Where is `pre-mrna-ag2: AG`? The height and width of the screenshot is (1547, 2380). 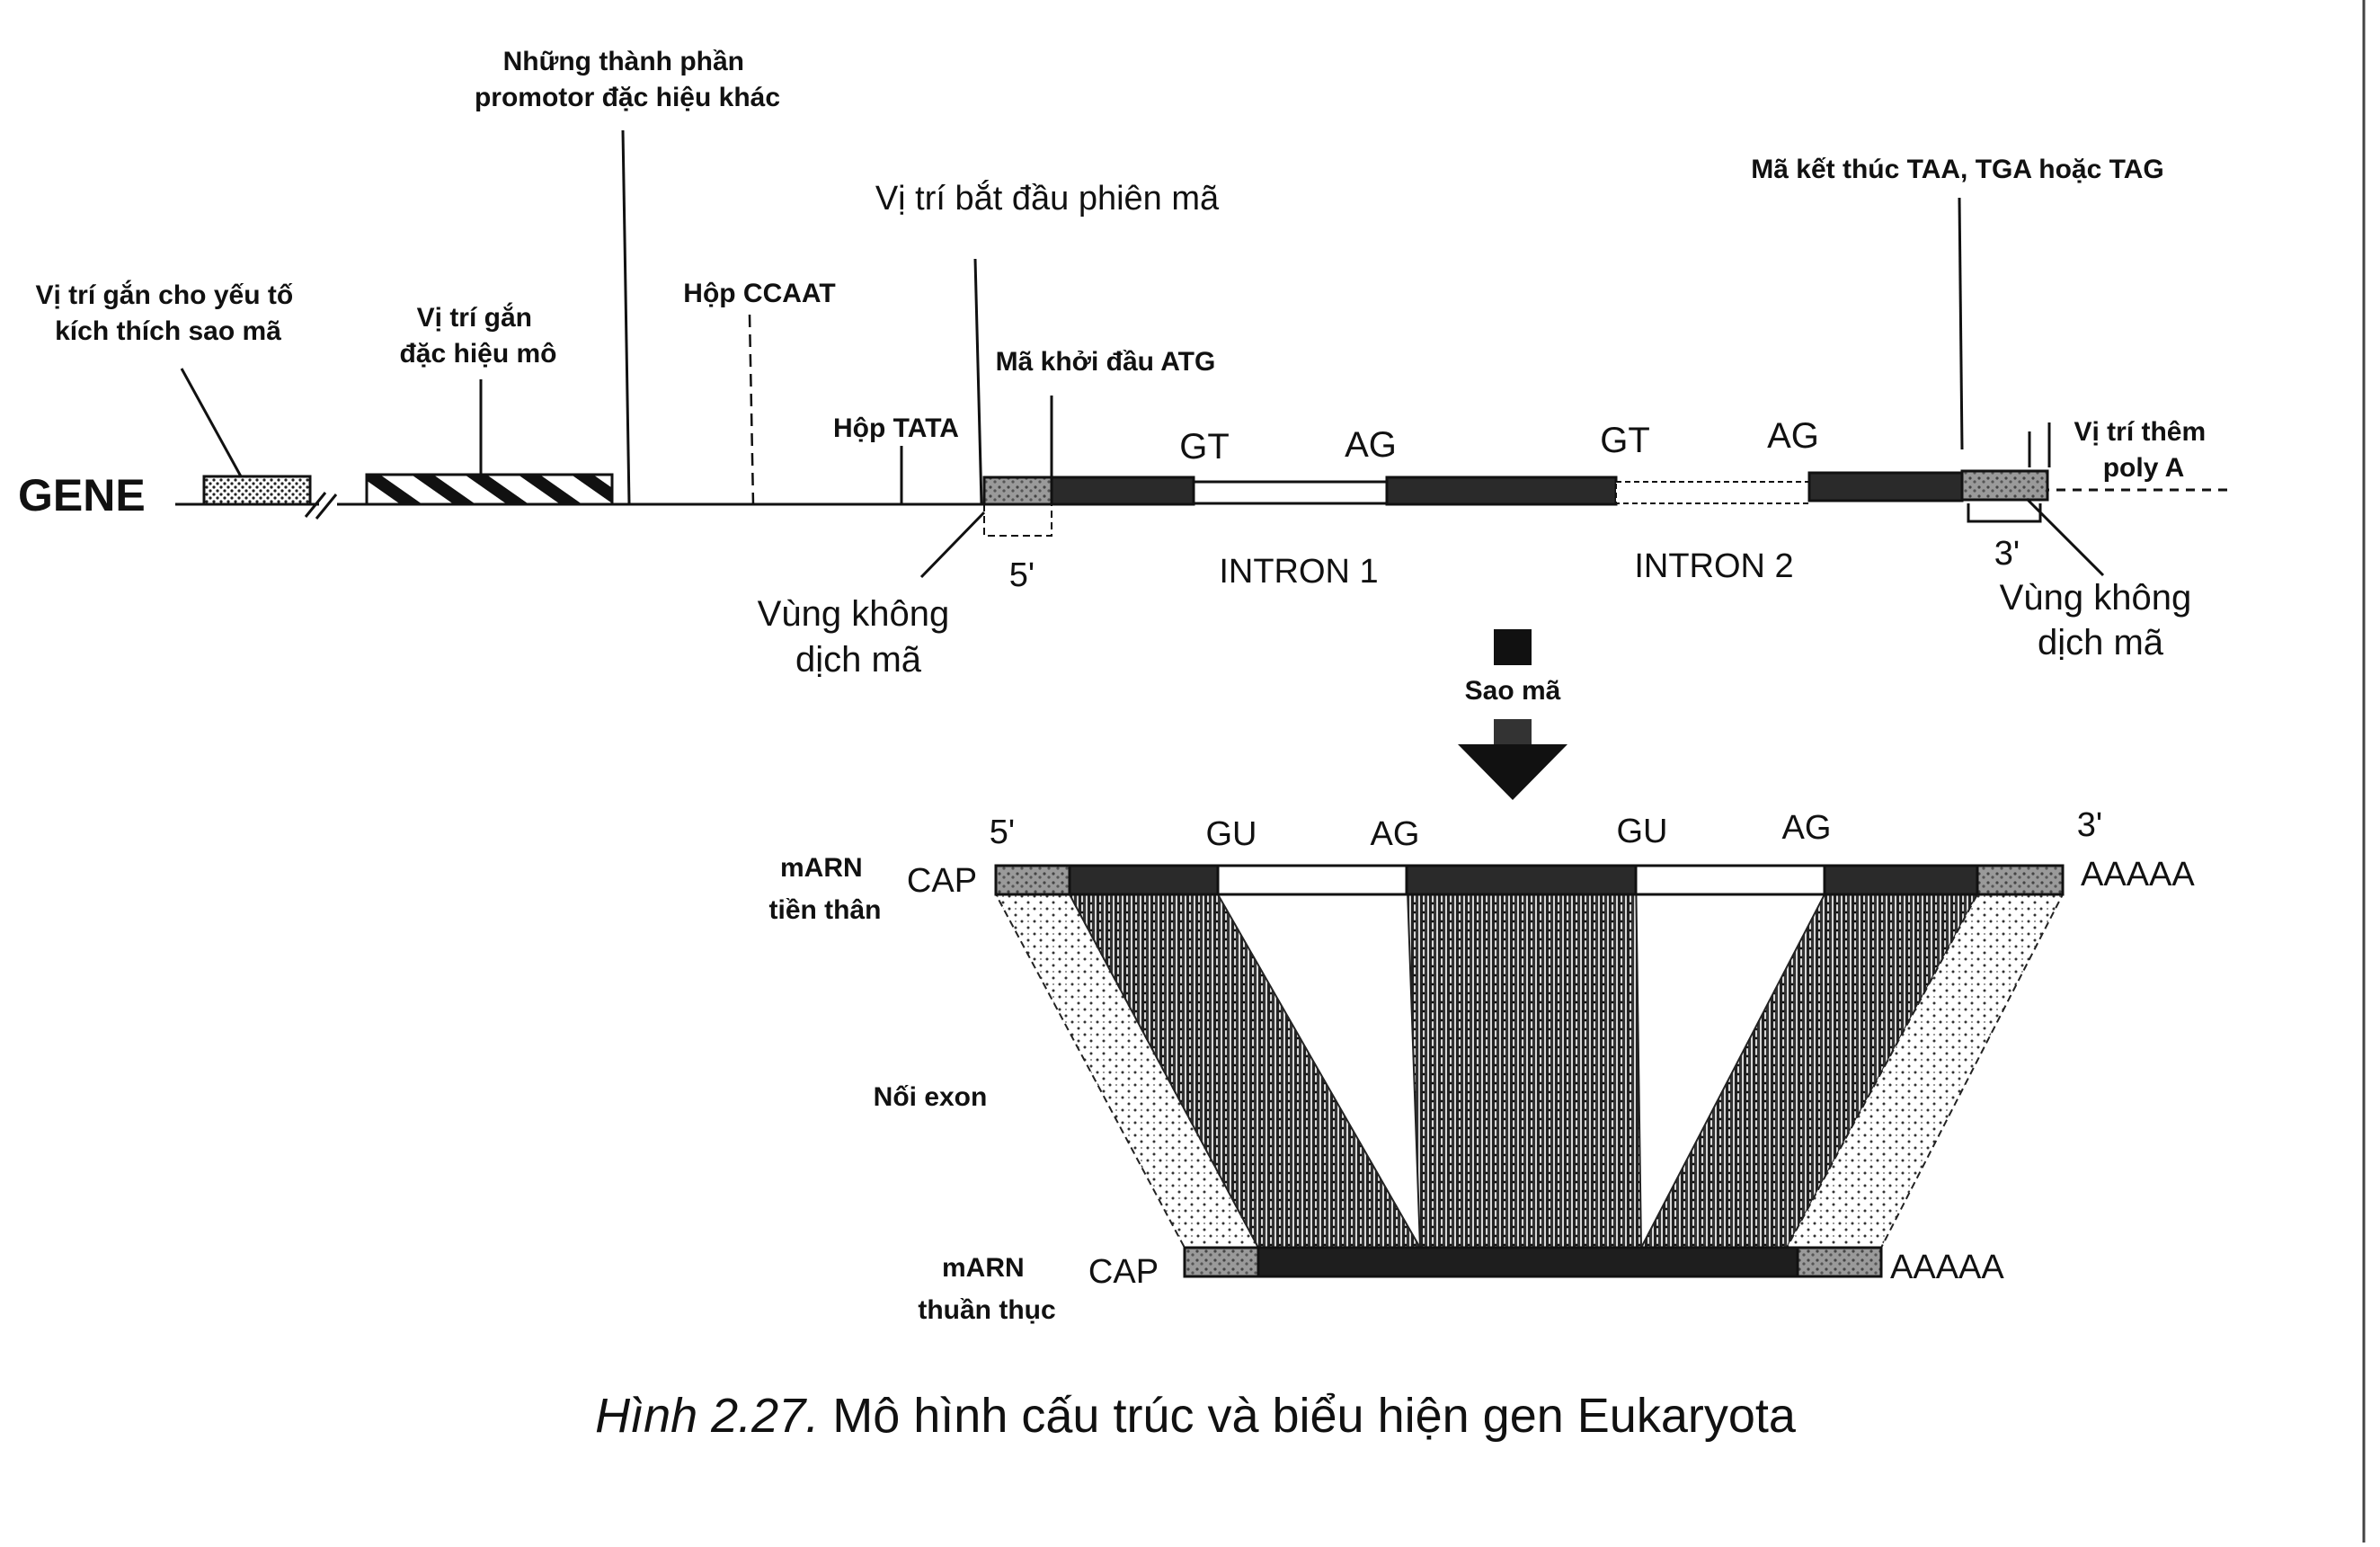 pre-mrna-ag2: AG is located at coordinates (1807, 828).